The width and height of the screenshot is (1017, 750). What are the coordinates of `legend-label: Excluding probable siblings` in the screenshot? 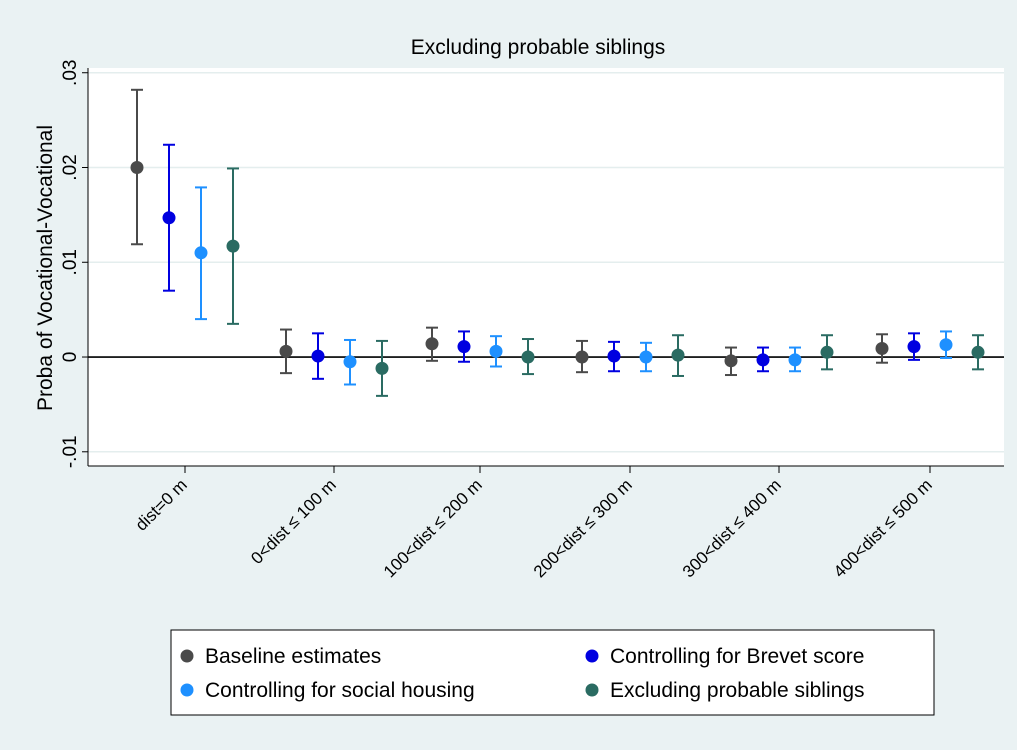 It's located at (737, 690).